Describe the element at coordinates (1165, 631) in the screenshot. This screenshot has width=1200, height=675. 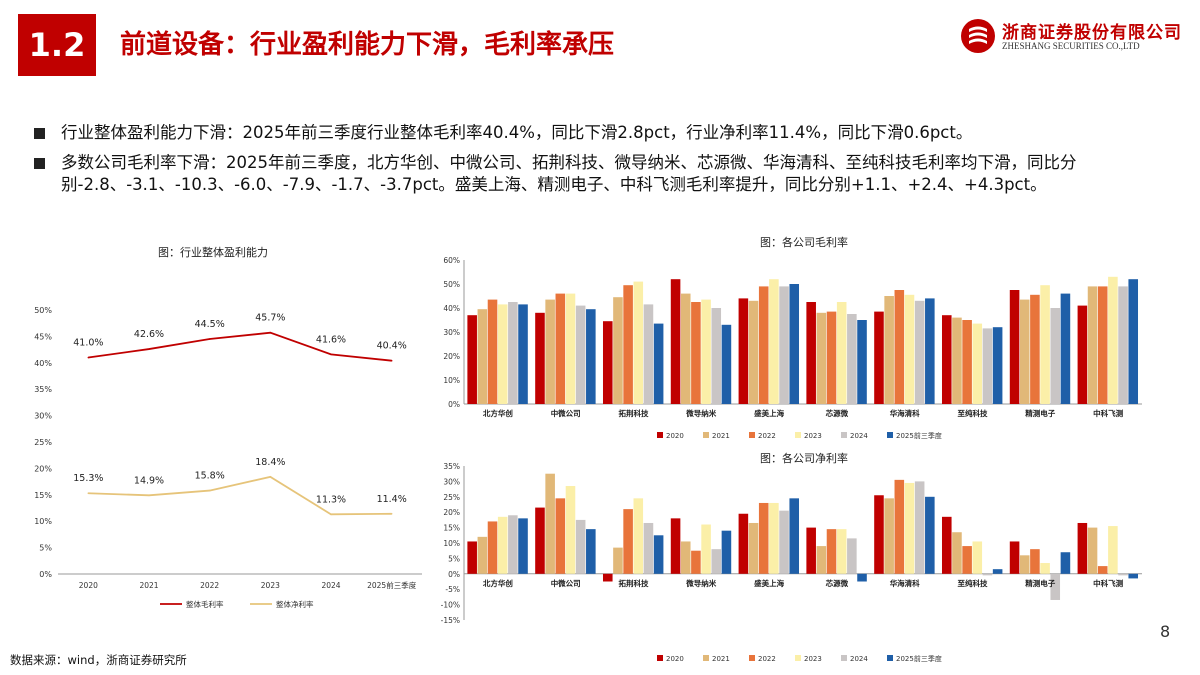
I see `page-number: 8` at that location.